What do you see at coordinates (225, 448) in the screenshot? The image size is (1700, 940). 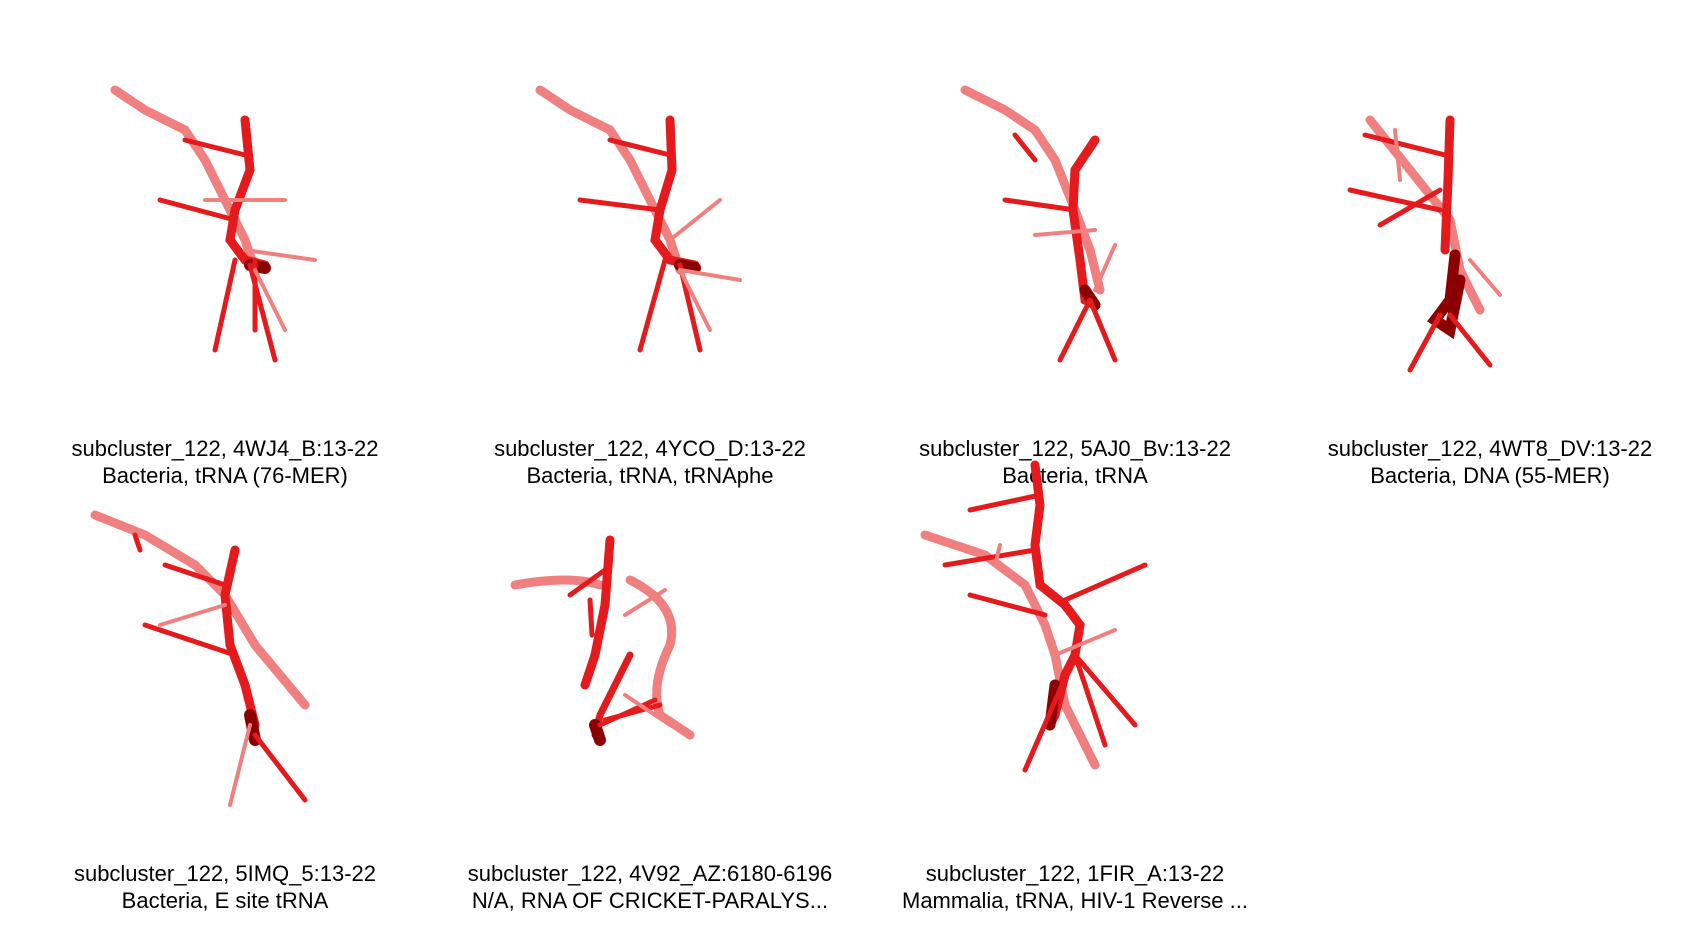 I see `panel-title: subcluster_122, 4WJ4_B:13-22` at bounding box center [225, 448].